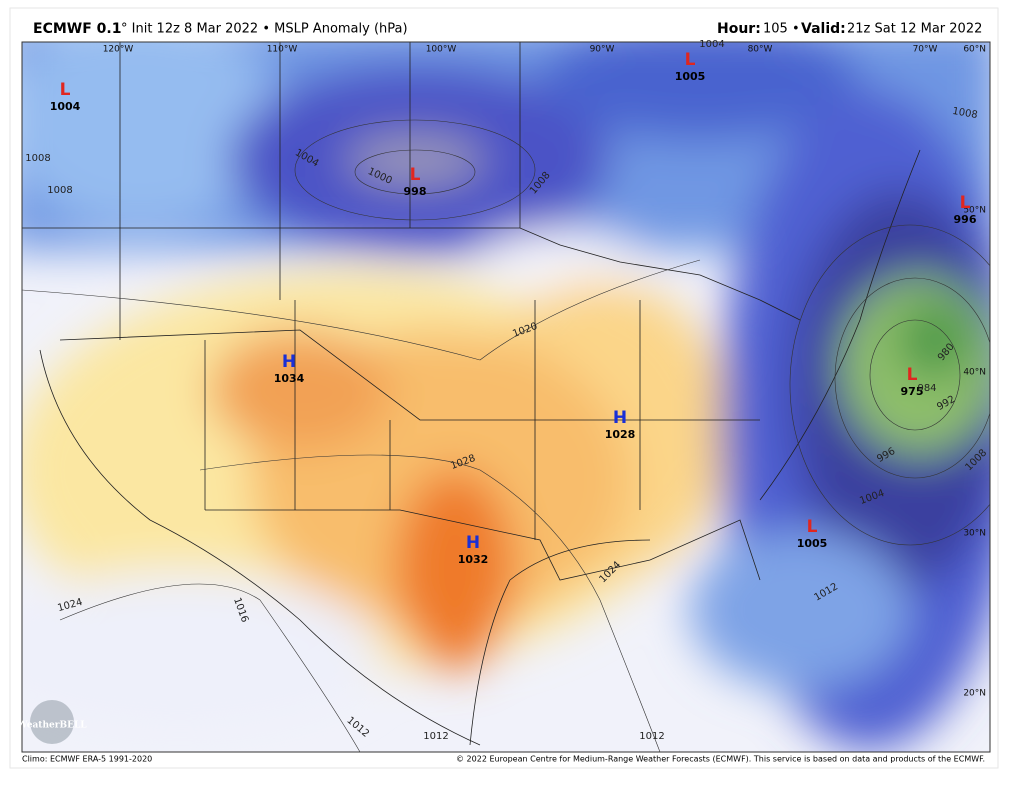  What do you see at coordinates (965, 219) in the screenshot?
I see `pressure-center-value: 996` at bounding box center [965, 219].